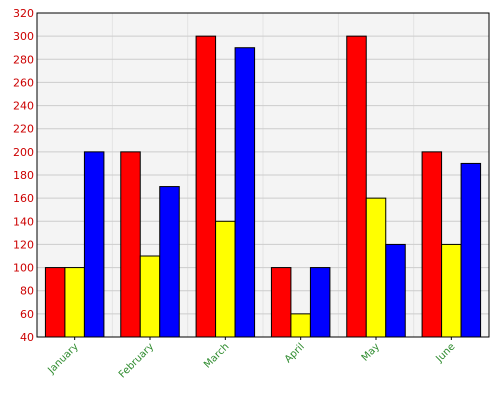 This screenshot has height=400, width=500. Describe the element at coordinates (23, 268) in the screenshot. I see `y-tick-label: 100` at that location.